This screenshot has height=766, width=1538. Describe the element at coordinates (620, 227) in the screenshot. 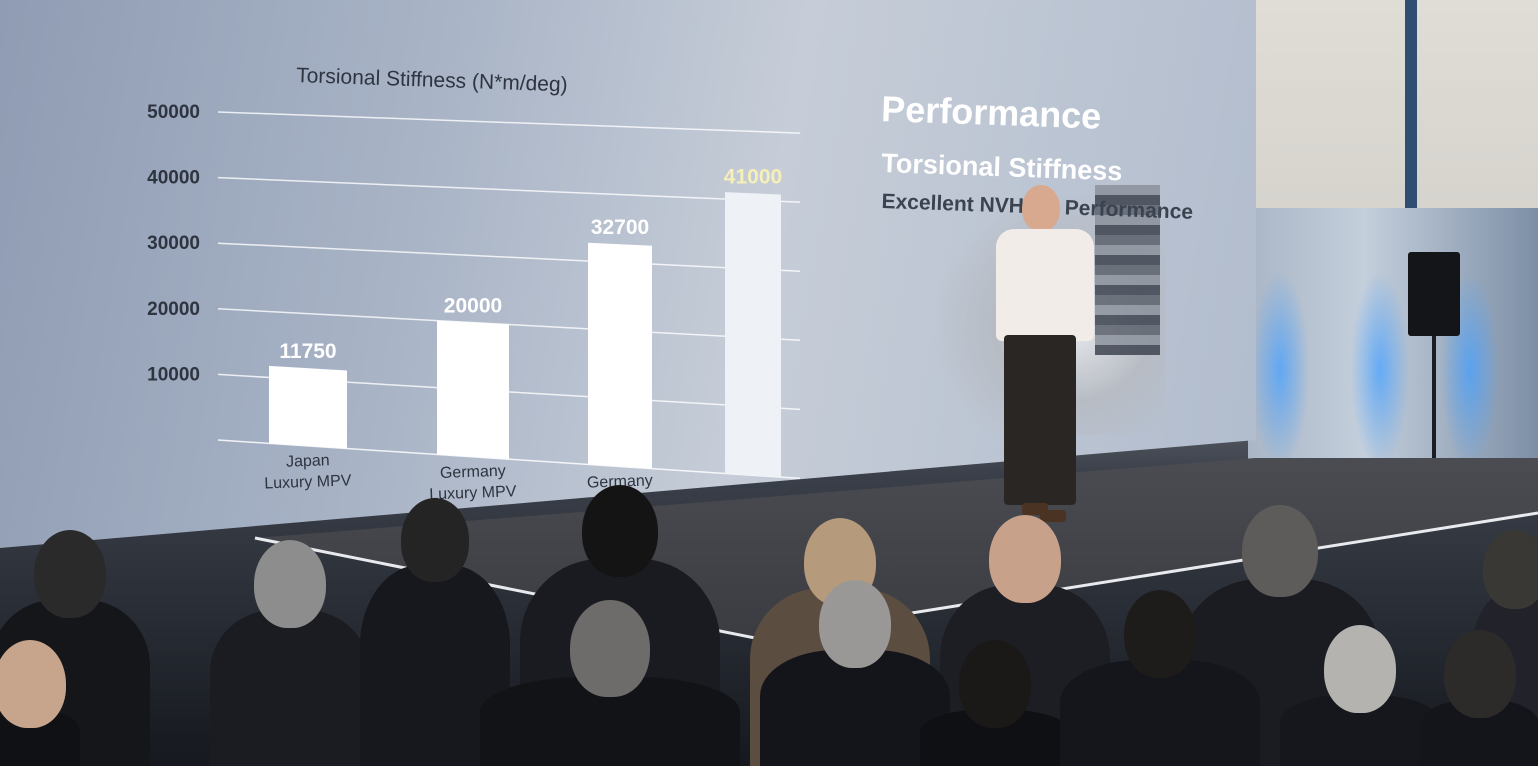

I see `data-label: 32700` at that location.